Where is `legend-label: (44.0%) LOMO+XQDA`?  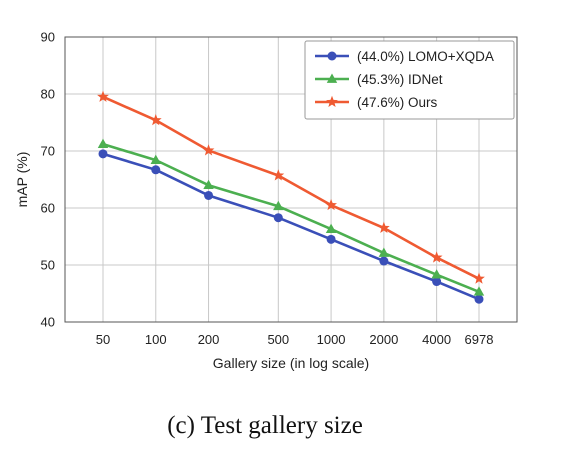
legend-label: (44.0%) LOMO+XQDA is located at coordinates (425, 56).